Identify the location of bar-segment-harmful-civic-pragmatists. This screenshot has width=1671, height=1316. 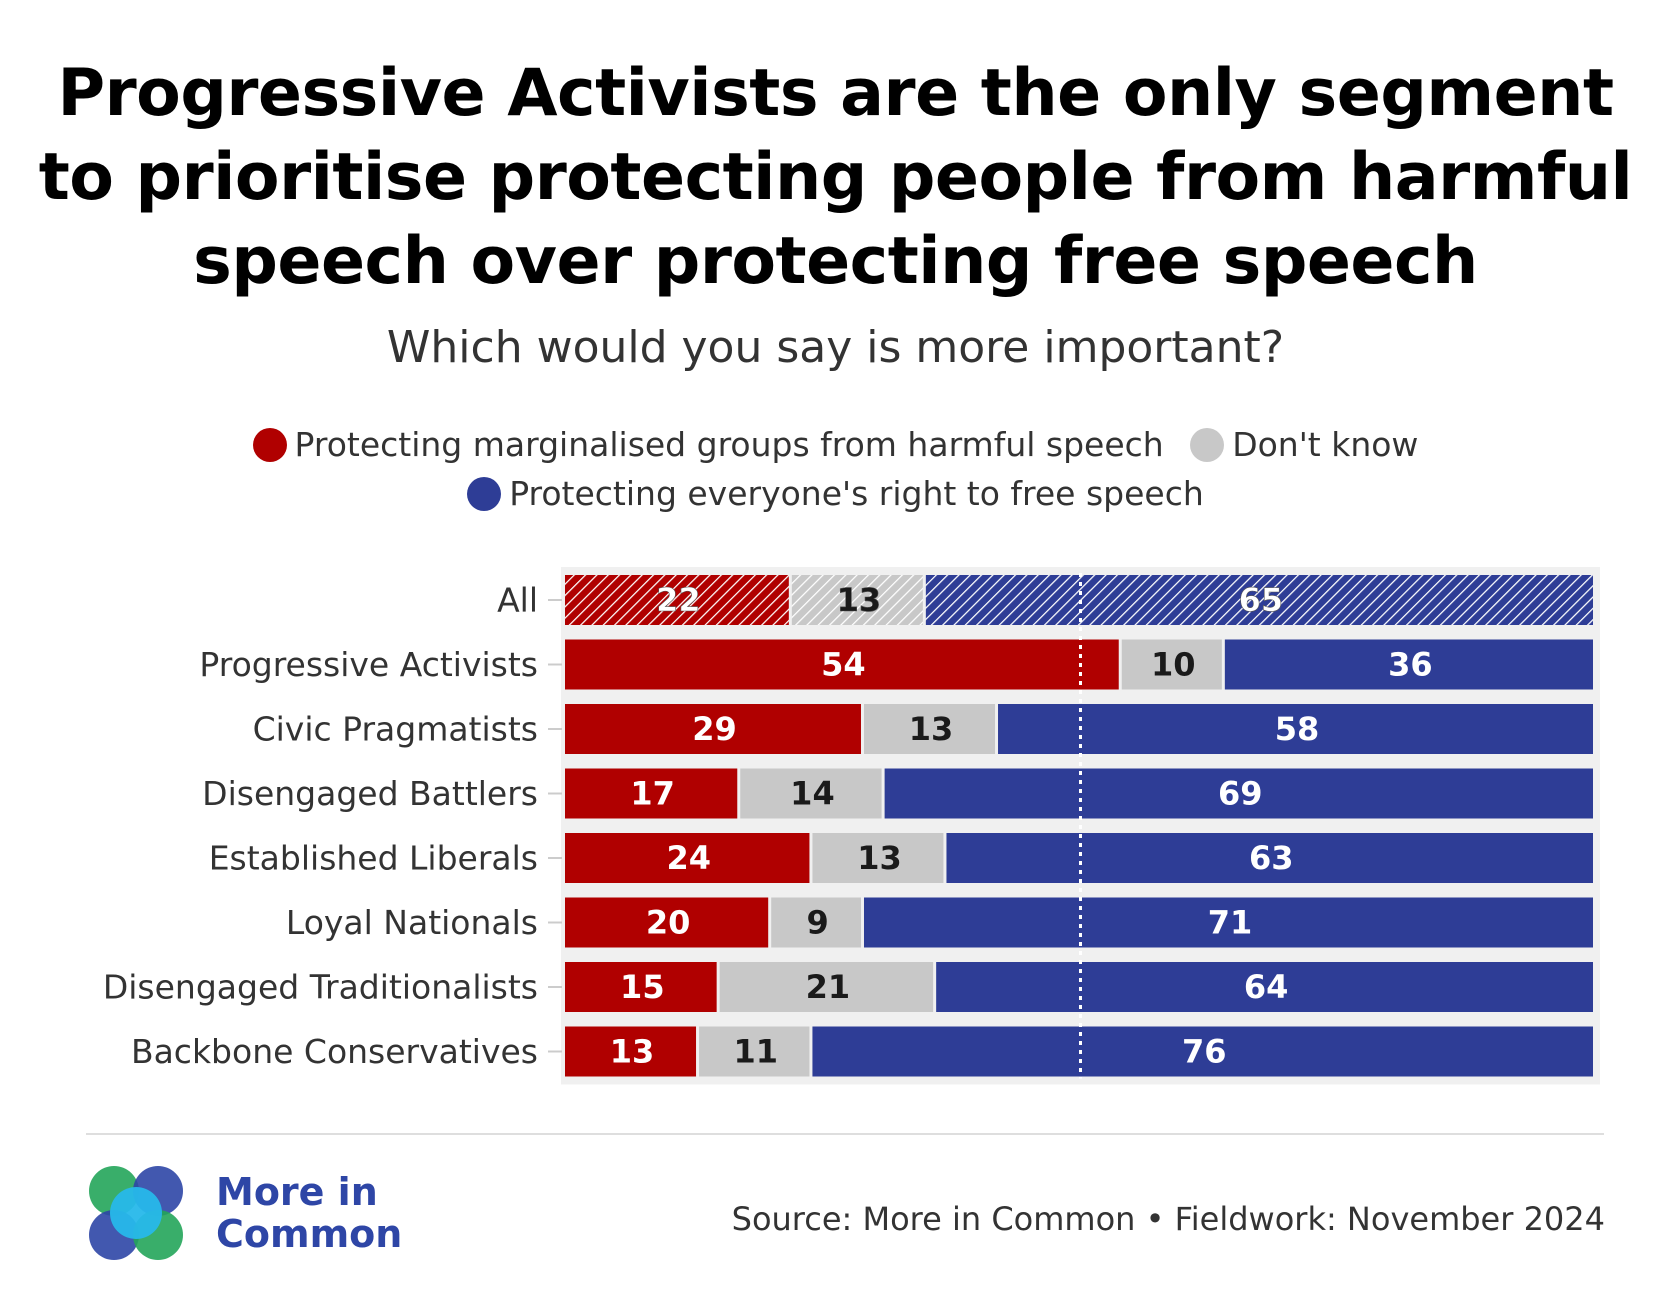
(713, 729).